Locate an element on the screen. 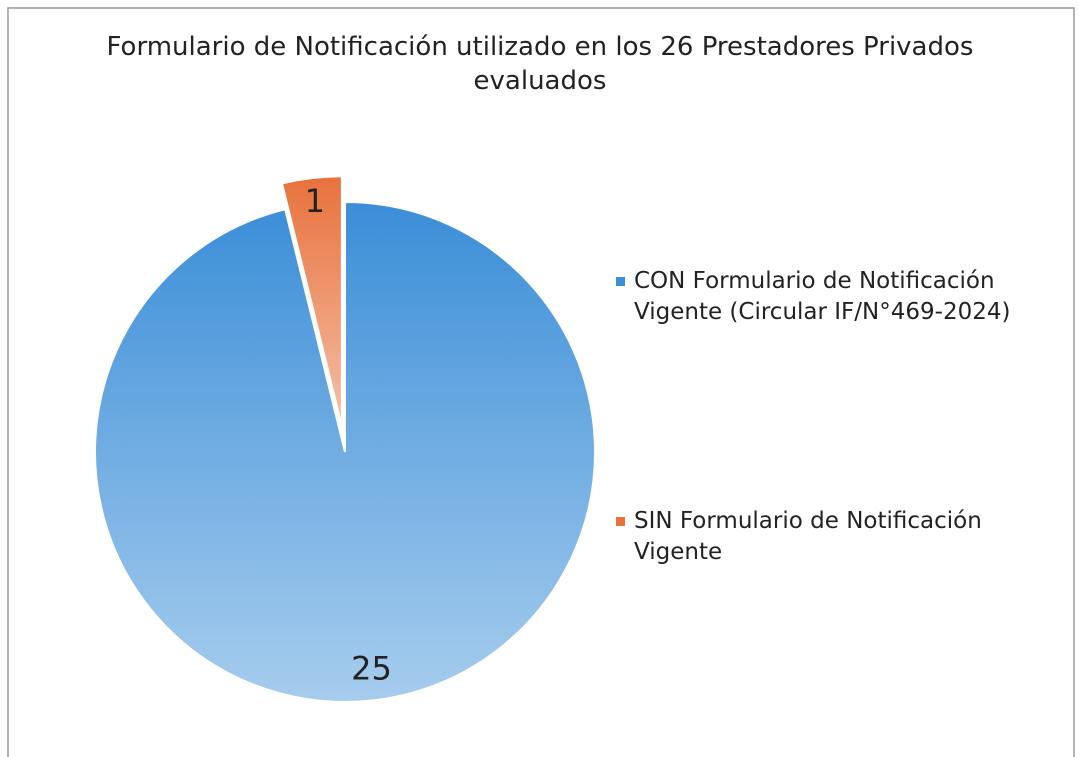 Image resolution: width=1079 pixels, height=757 pixels. data-label: 25 is located at coordinates (371, 668).